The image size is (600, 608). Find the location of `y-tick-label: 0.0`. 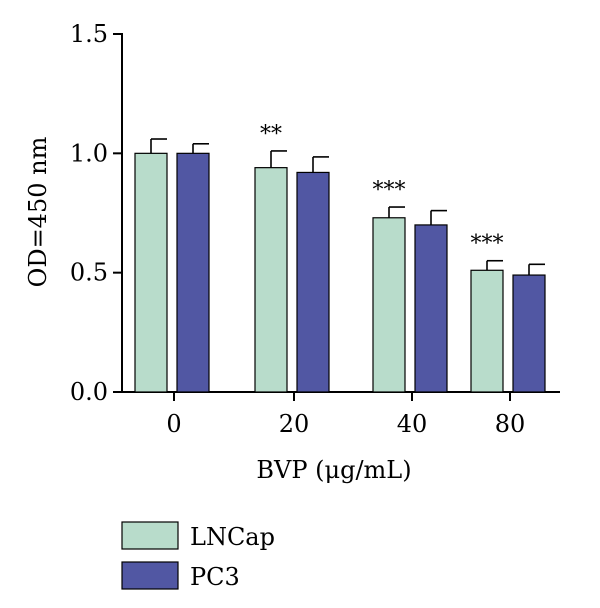

y-tick-label: 0.0 is located at coordinates (89, 392).